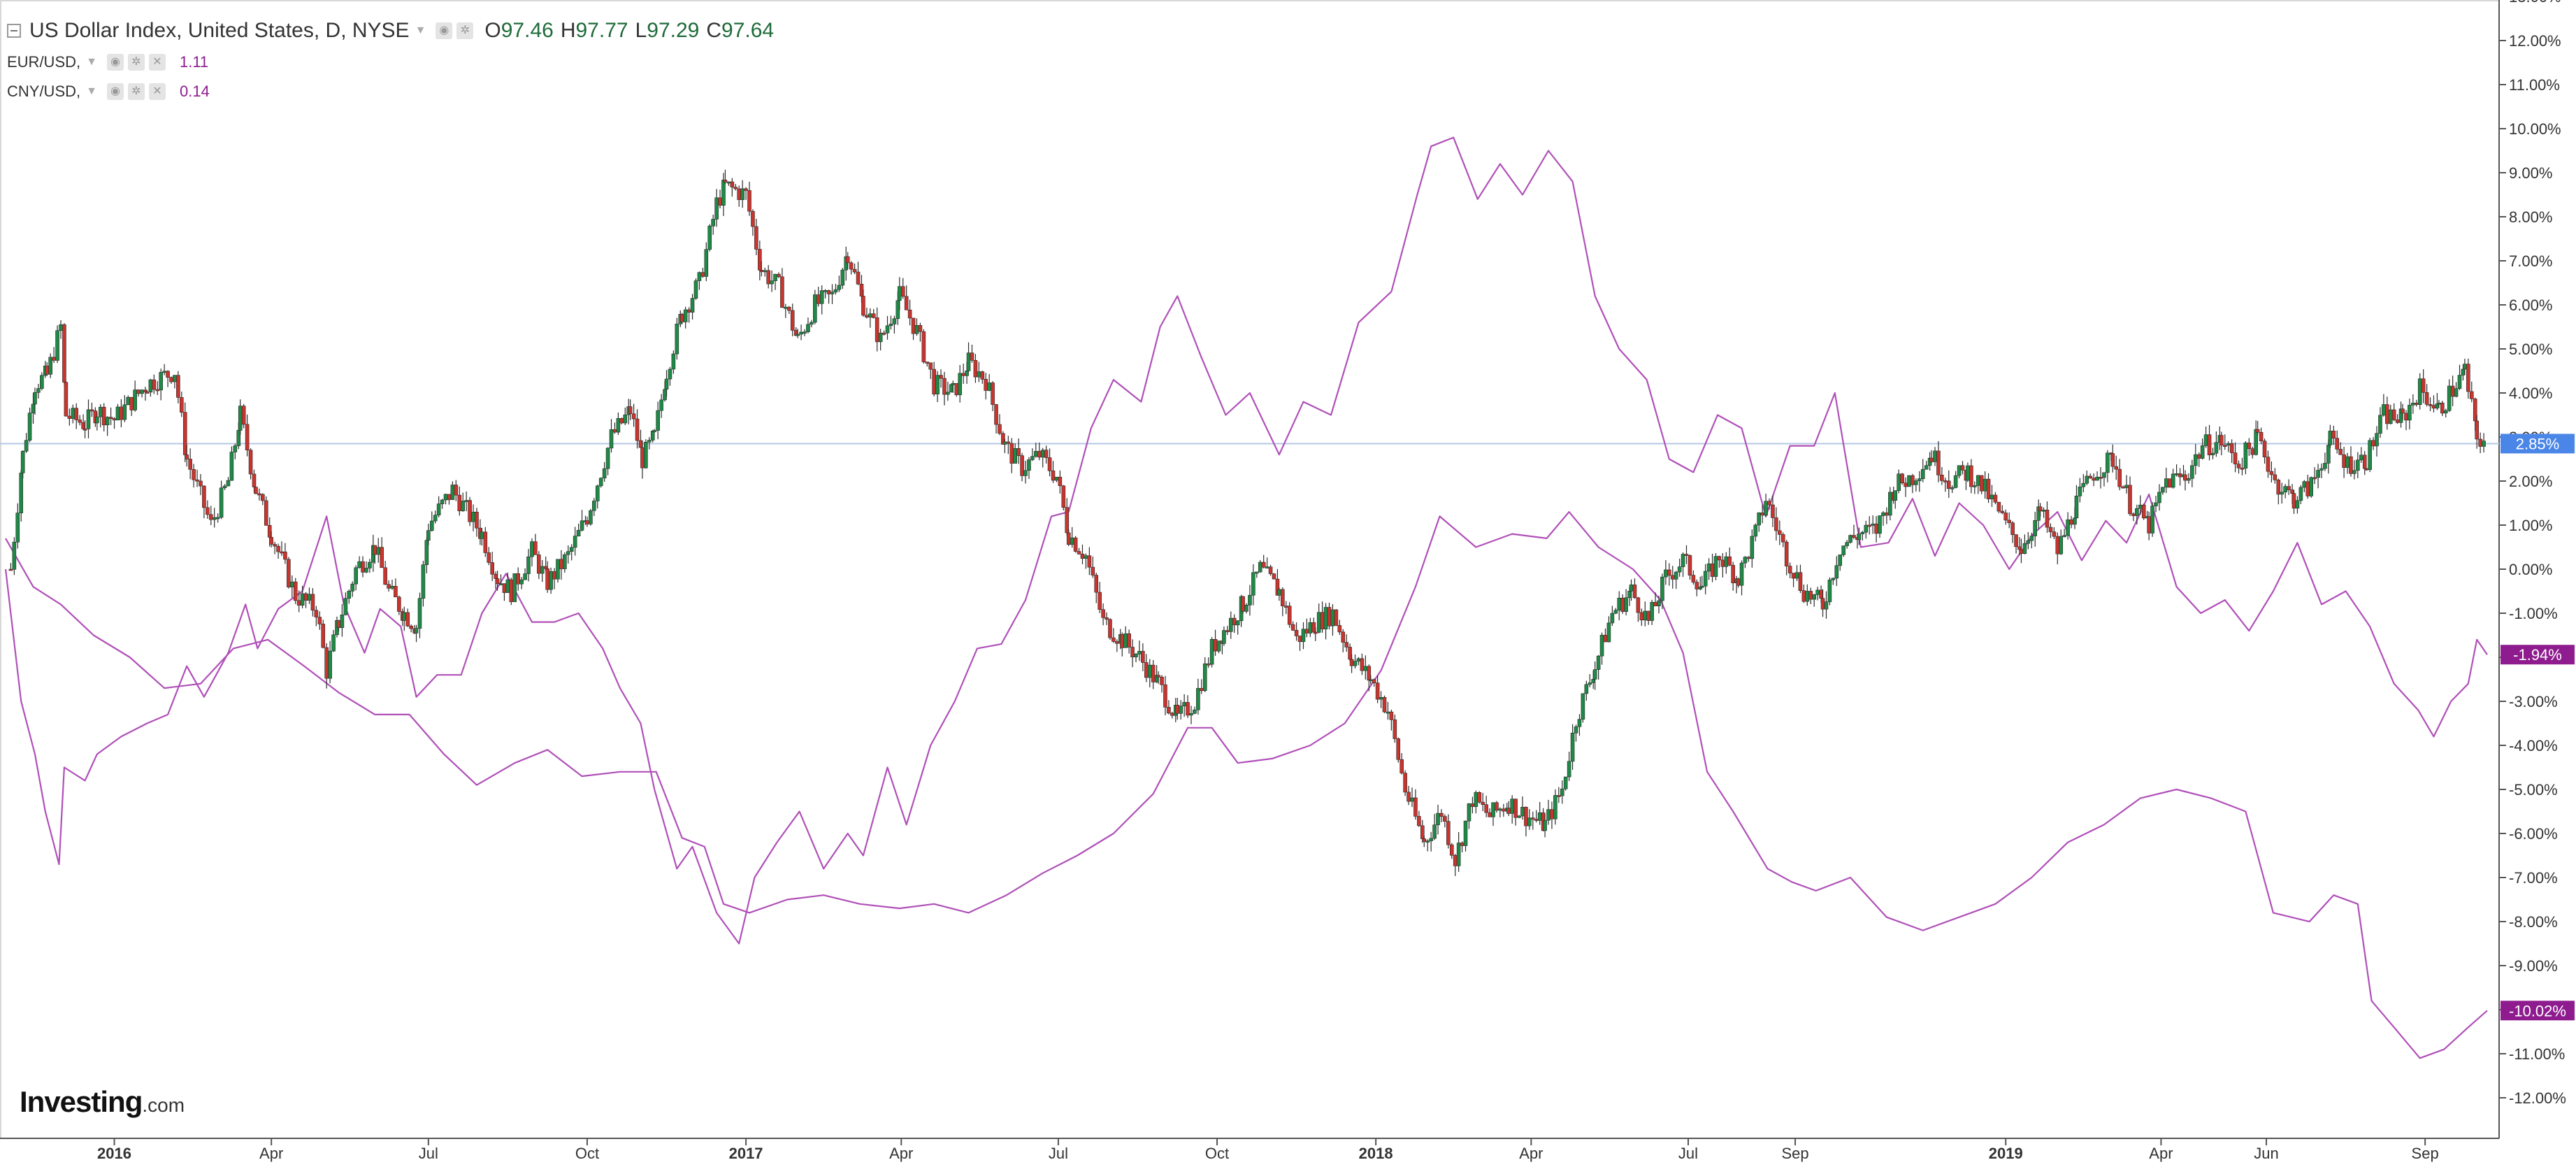 The image size is (2576, 1174). I want to click on ohlc-close-value: 97.64, so click(748, 31).